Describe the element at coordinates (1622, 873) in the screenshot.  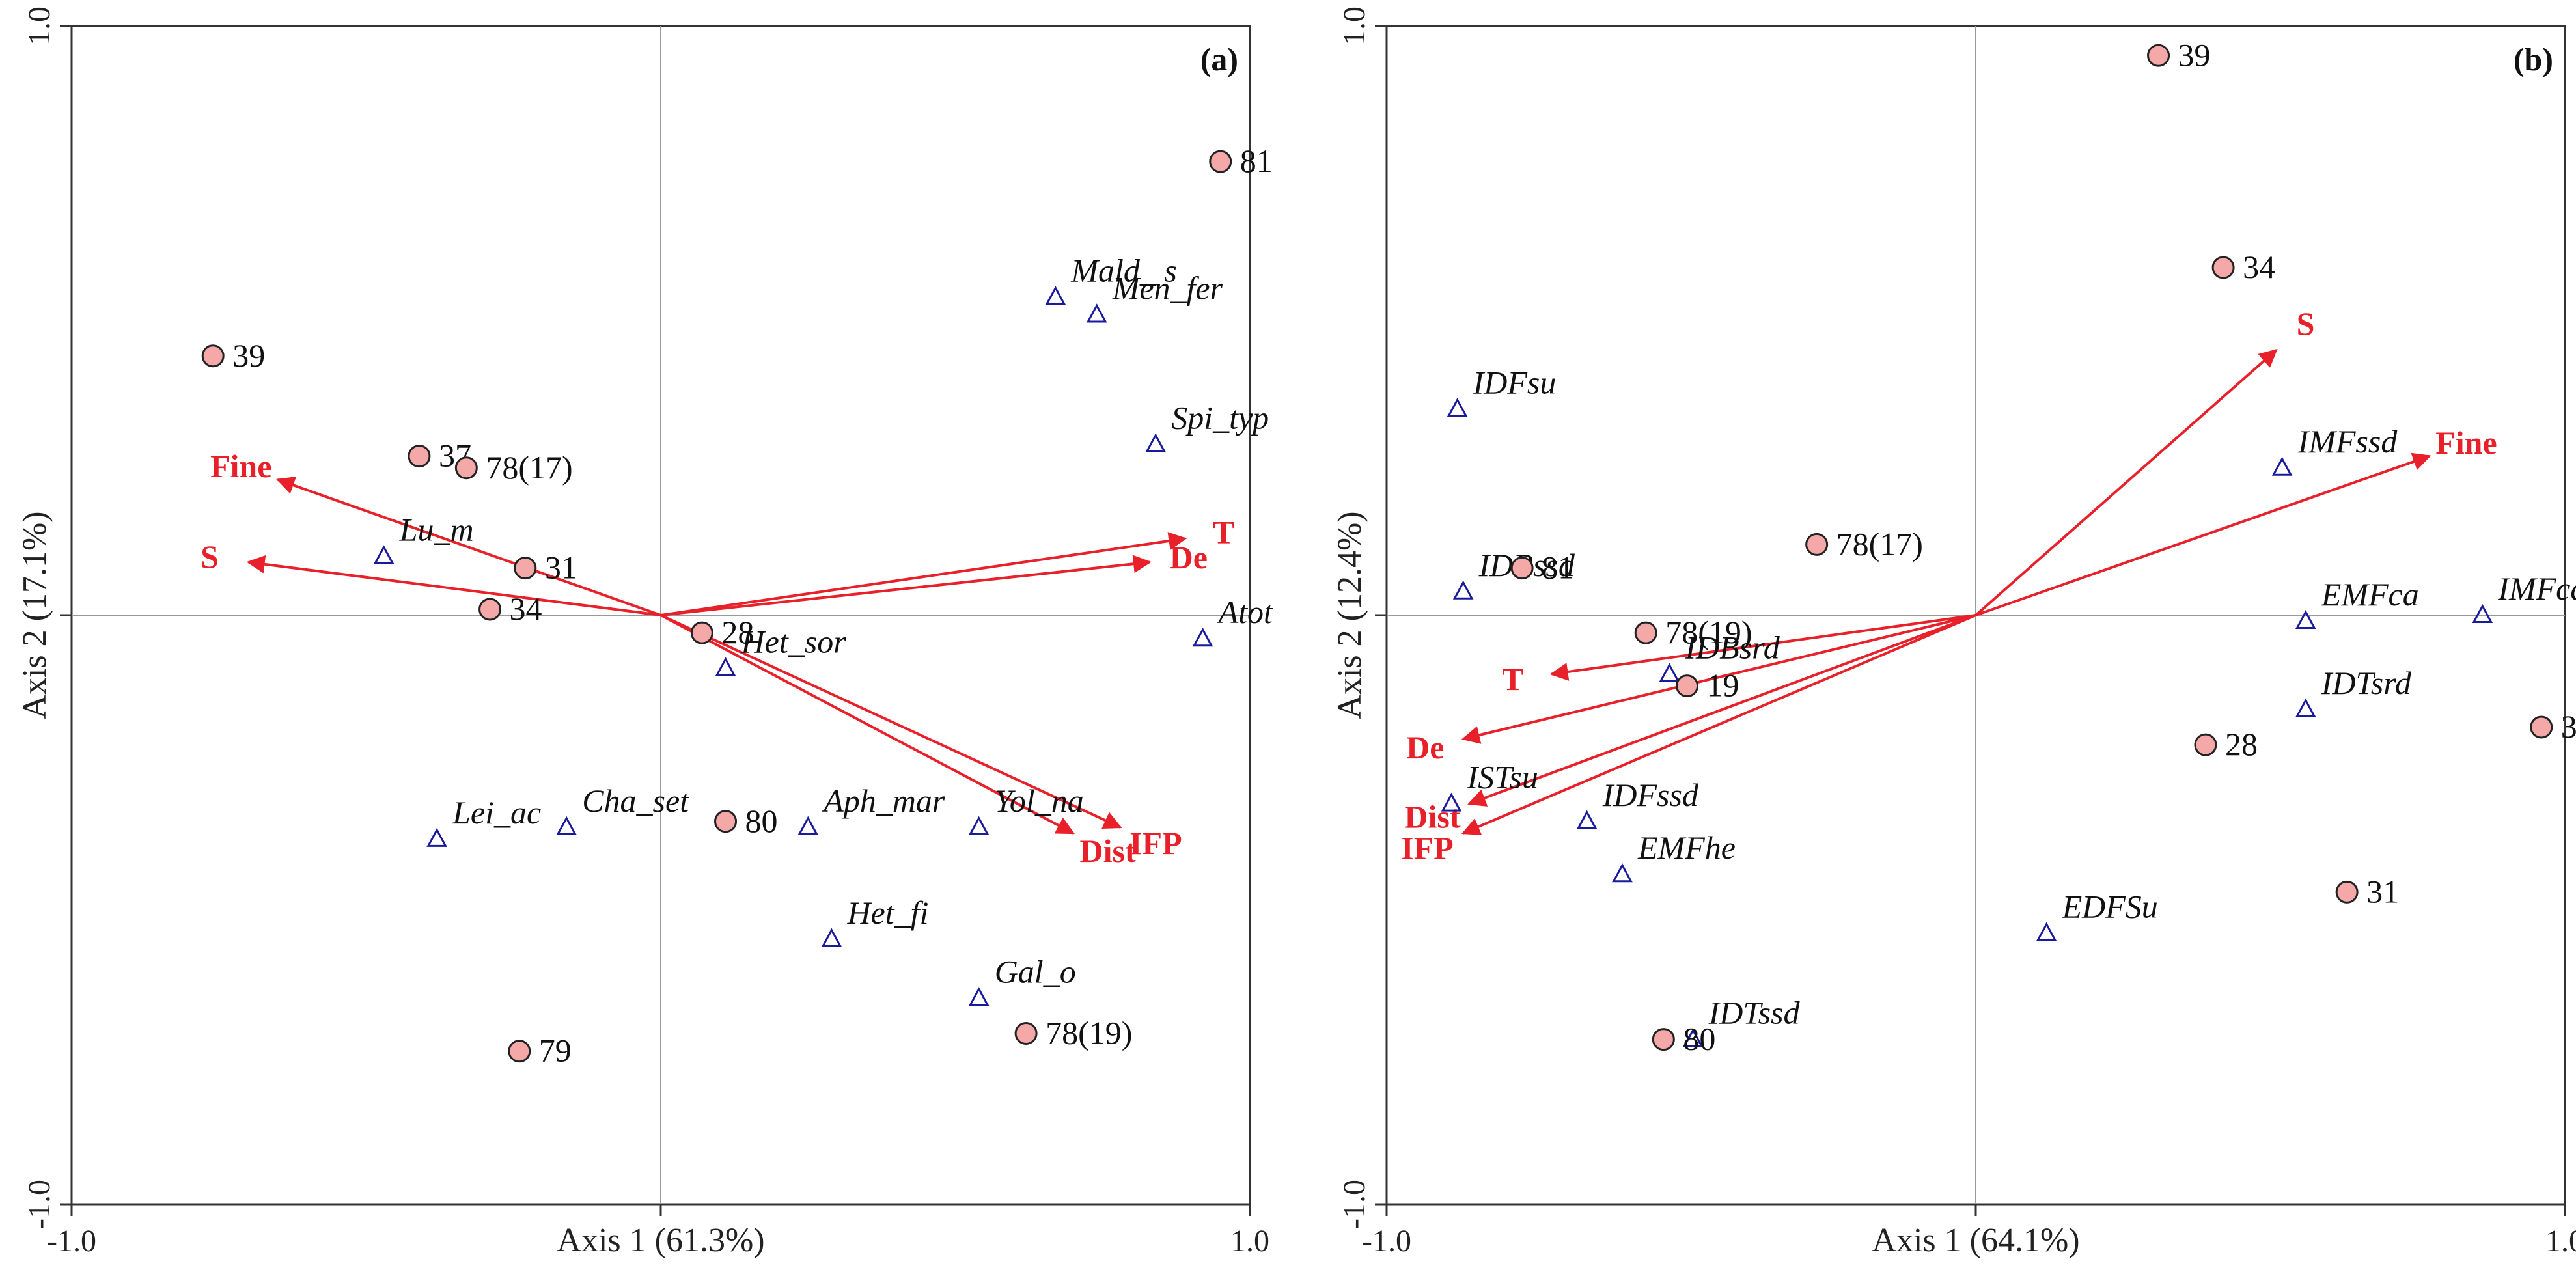
I see `species-marker-emfhe` at that location.